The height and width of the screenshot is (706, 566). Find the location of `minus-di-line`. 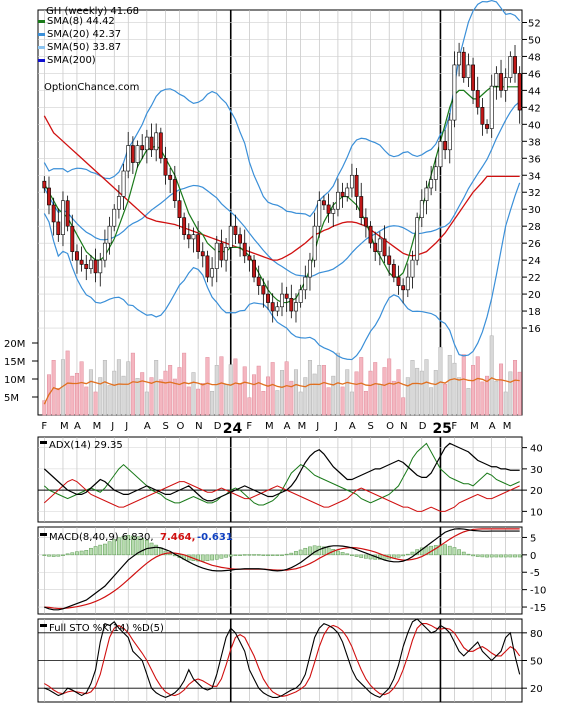

minus-di-line is located at coordinates (281, 495).